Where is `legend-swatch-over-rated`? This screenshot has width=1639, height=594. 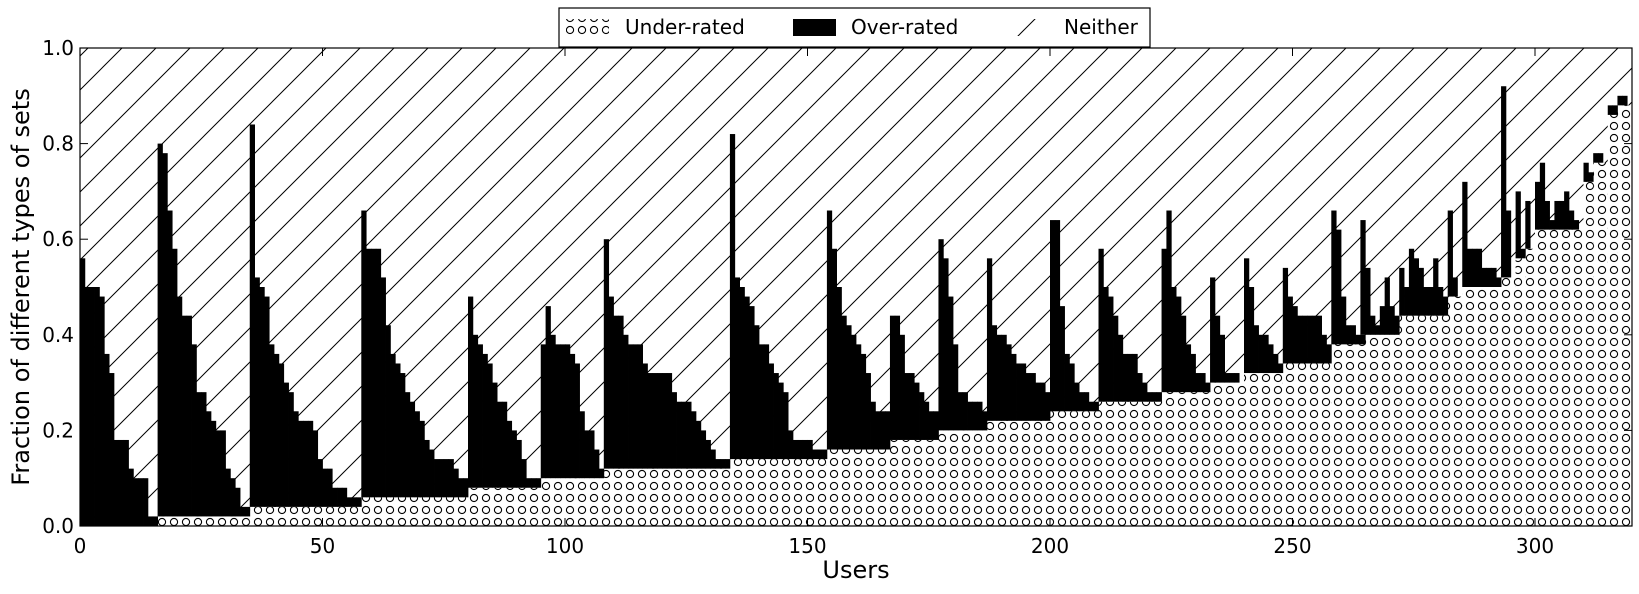
legend-swatch-over-rated is located at coordinates (814, 27).